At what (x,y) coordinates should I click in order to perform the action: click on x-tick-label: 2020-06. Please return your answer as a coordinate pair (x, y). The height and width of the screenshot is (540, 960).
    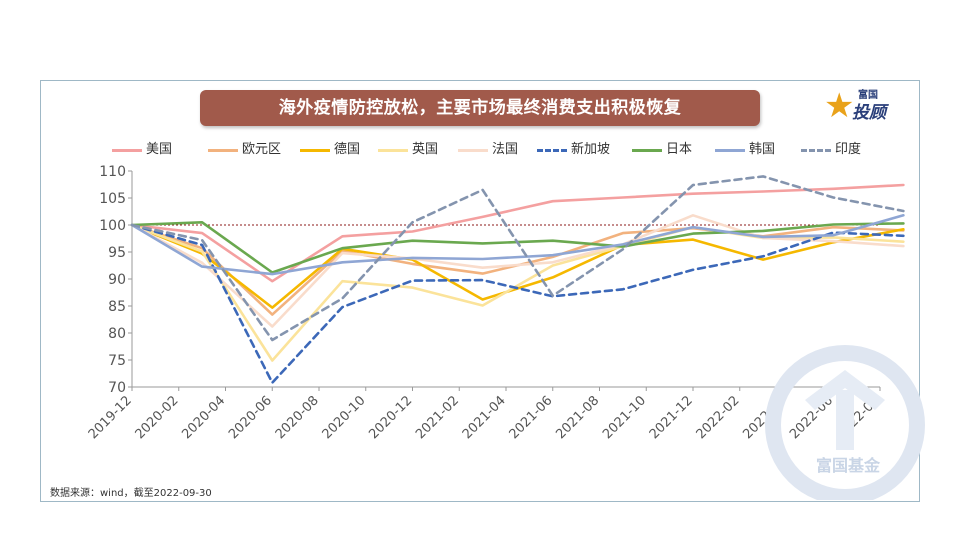
    Looking at the image, I should click on (250, 417).